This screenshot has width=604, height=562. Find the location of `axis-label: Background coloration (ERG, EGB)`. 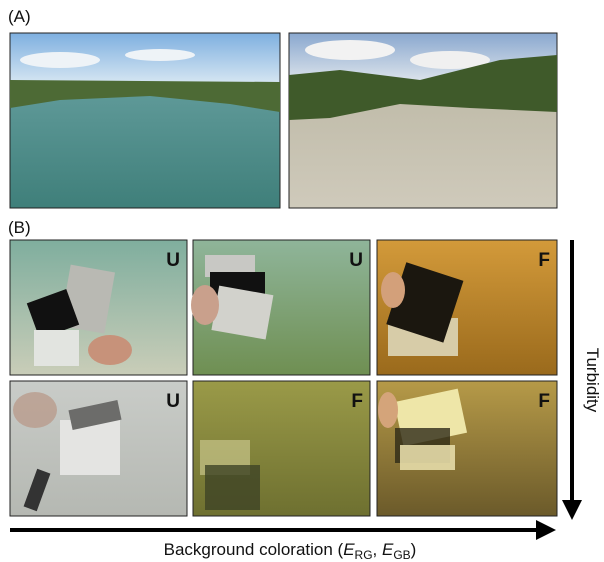

axis-label: Background coloration (ERG, EGB) is located at coordinates (290, 551).